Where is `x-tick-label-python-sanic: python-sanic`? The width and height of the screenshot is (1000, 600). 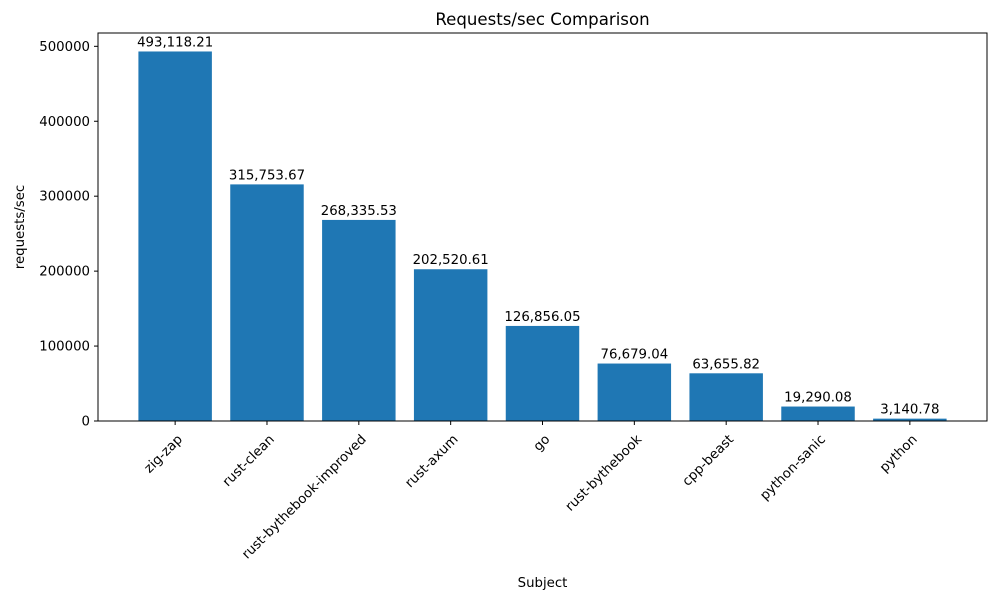 x-tick-label-python-sanic: python-sanic is located at coordinates (793, 467).